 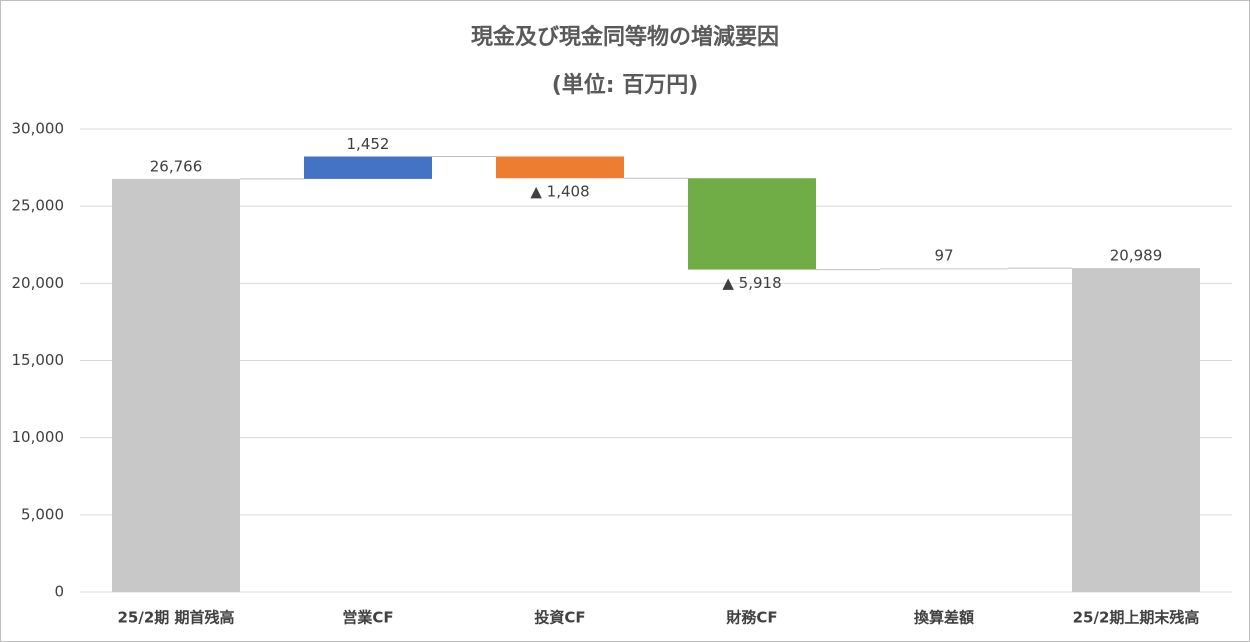 What do you see at coordinates (559, 618) in the screenshot?
I see `x-tick-label: 投資CF` at bounding box center [559, 618].